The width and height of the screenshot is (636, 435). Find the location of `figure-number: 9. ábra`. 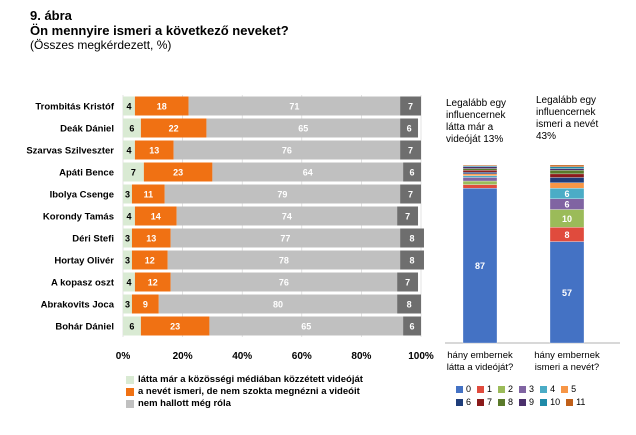

figure-number: 9. ábra is located at coordinates (51, 15).